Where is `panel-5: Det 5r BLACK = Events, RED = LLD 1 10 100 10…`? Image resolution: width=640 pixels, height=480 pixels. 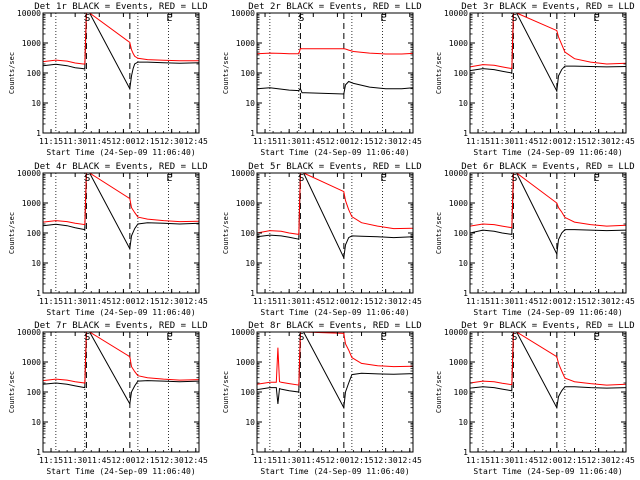
panel-5: Det 5r BLACK = Events, RED = LLD 1 10 100 10… is located at coordinates (322, 239).